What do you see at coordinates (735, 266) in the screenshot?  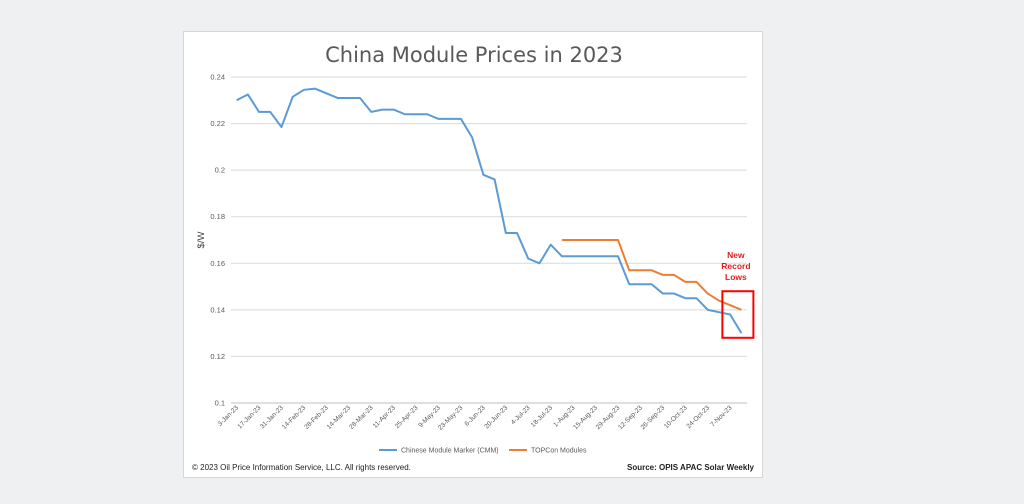 I see `annotation-line: Record` at bounding box center [735, 266].